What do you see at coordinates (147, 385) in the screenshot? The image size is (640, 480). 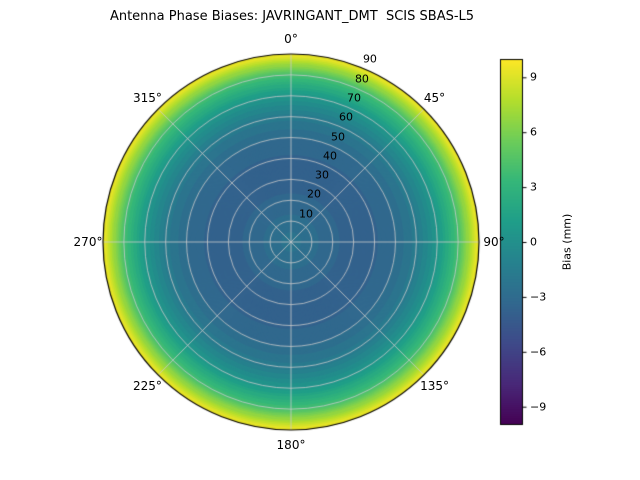 I see `theta-label: 225°` at bounding box center [147, 385].